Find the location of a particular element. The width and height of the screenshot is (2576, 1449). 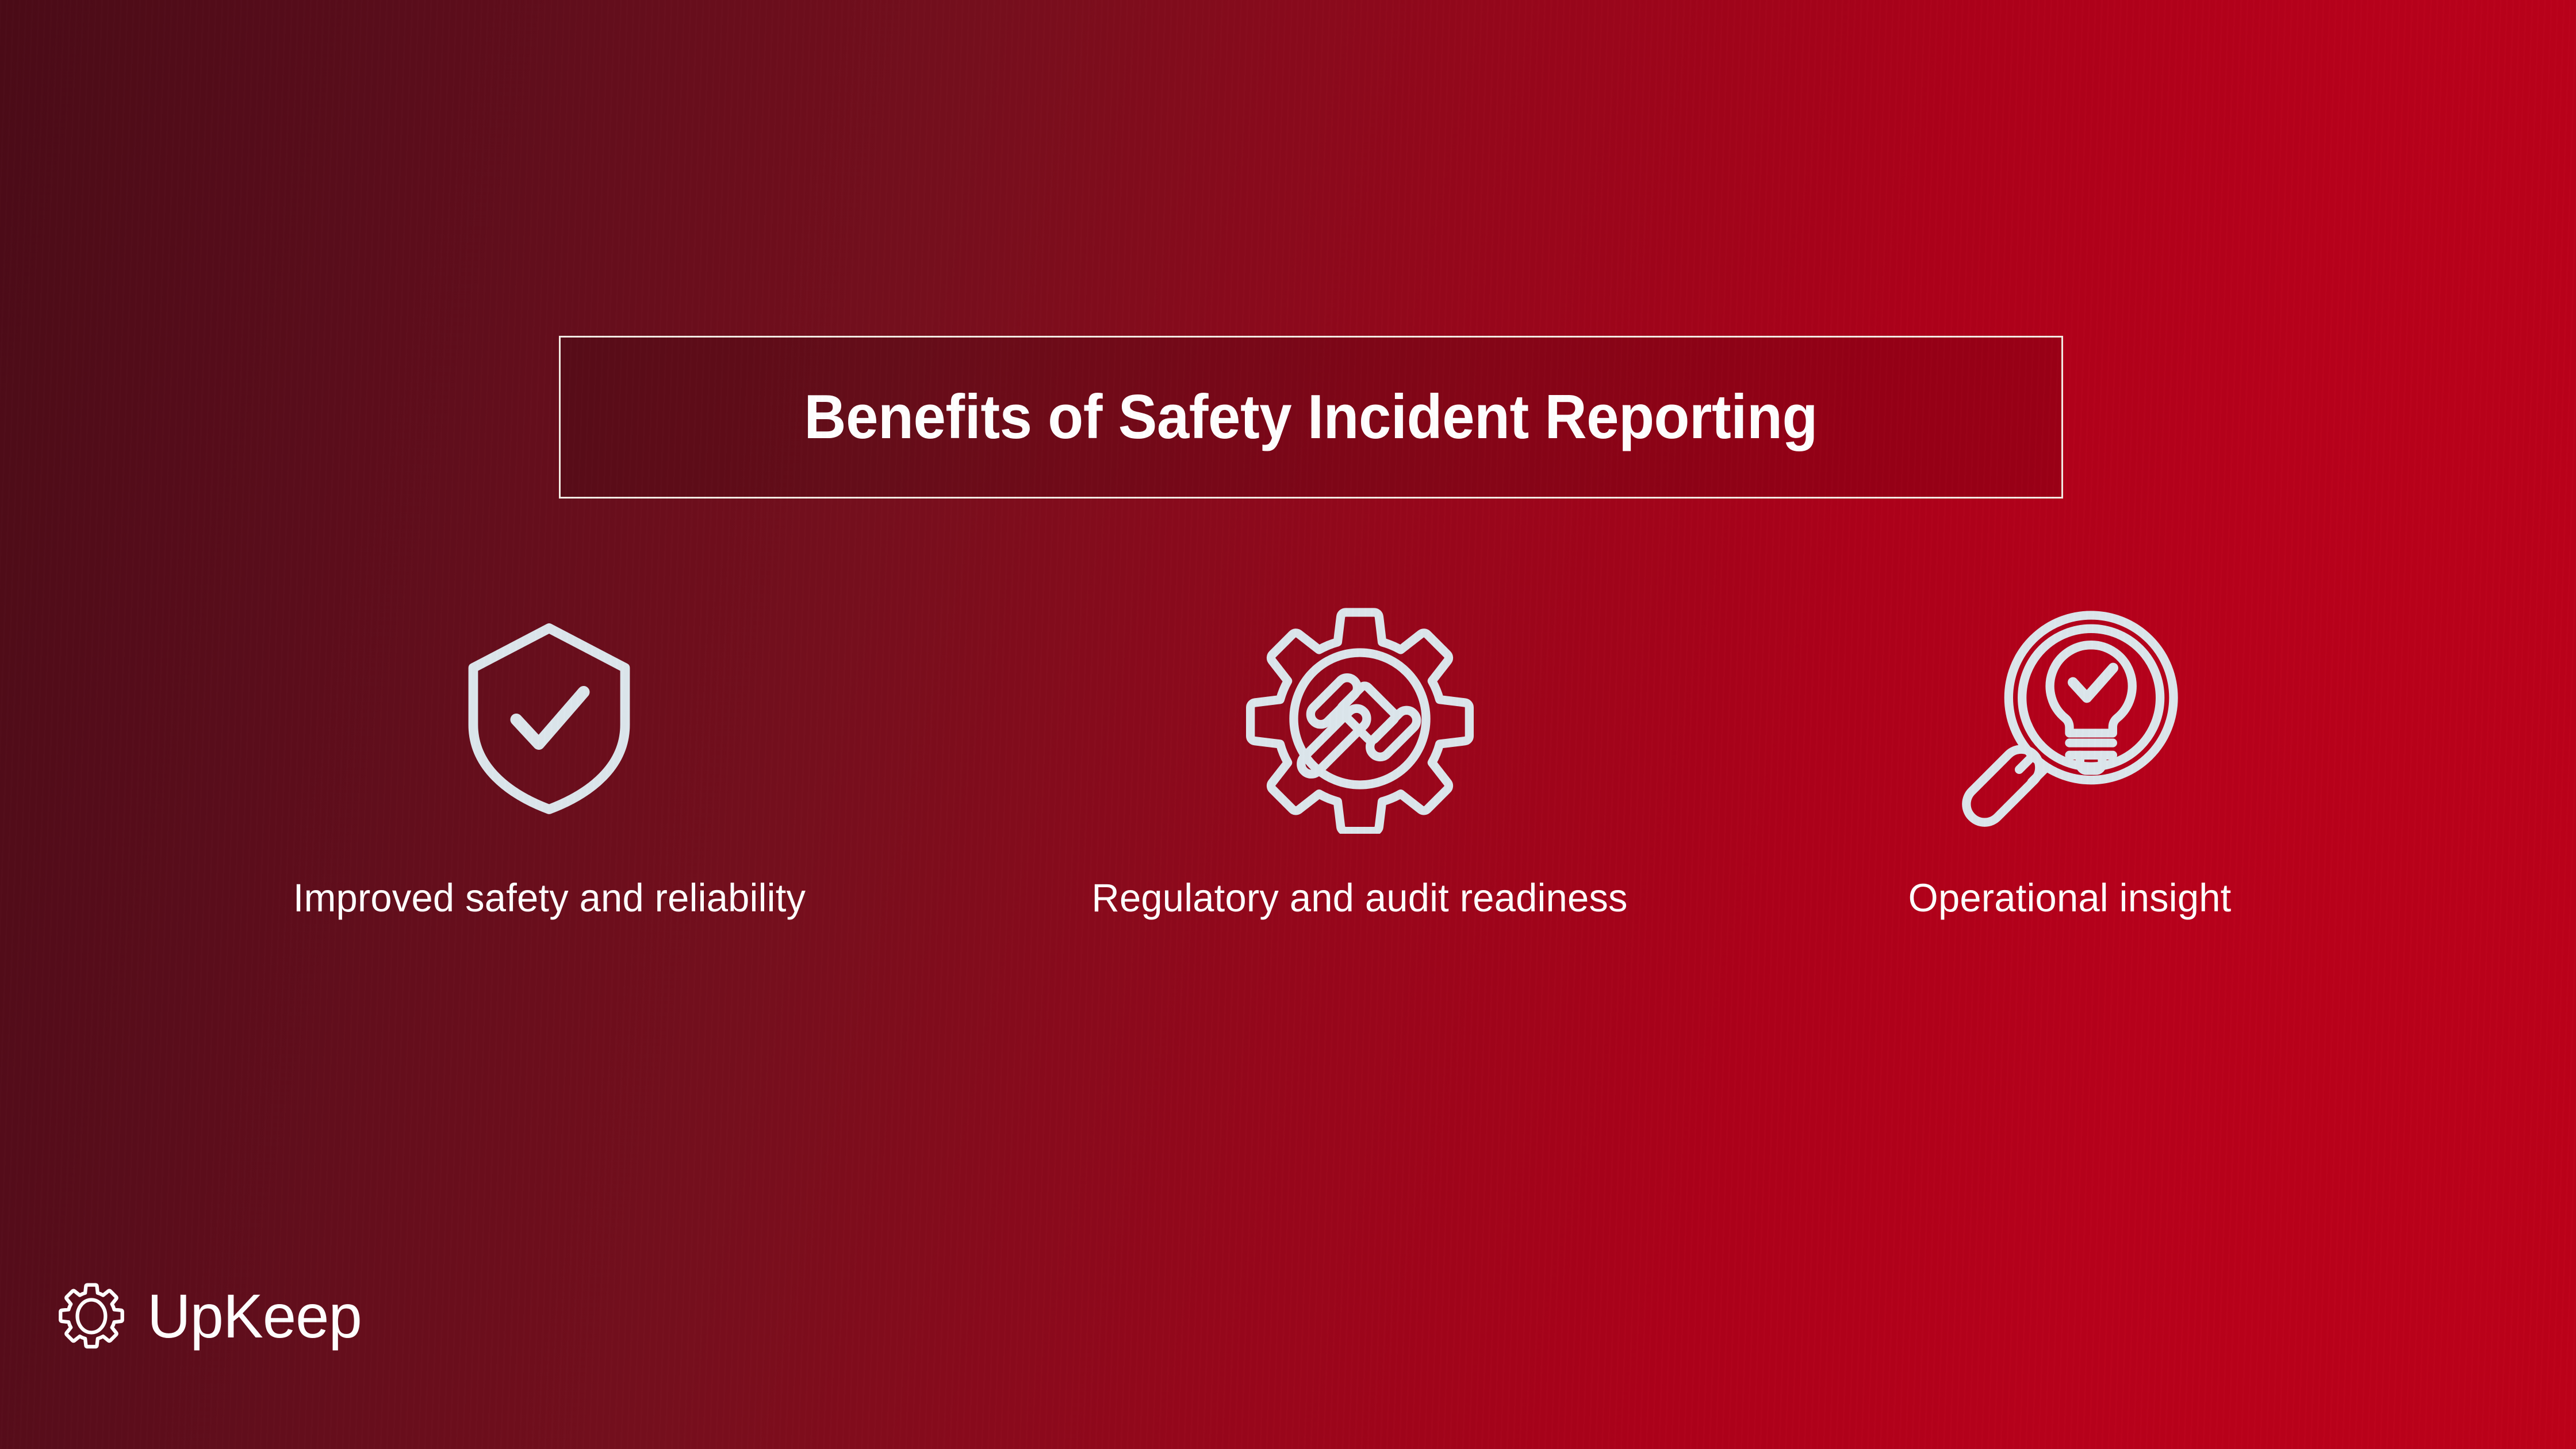

benefit-item-improved-safety: Improved safety and reliability is located at coordinates (549, 760).